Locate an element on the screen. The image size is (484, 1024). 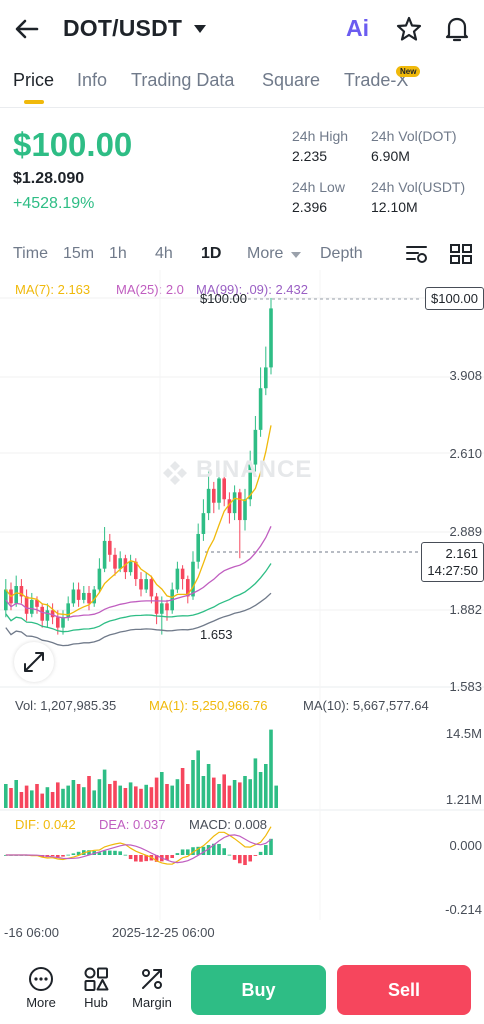
crosshair-tag: 2.161 14:27:50 is located at coordinates (452, 562).